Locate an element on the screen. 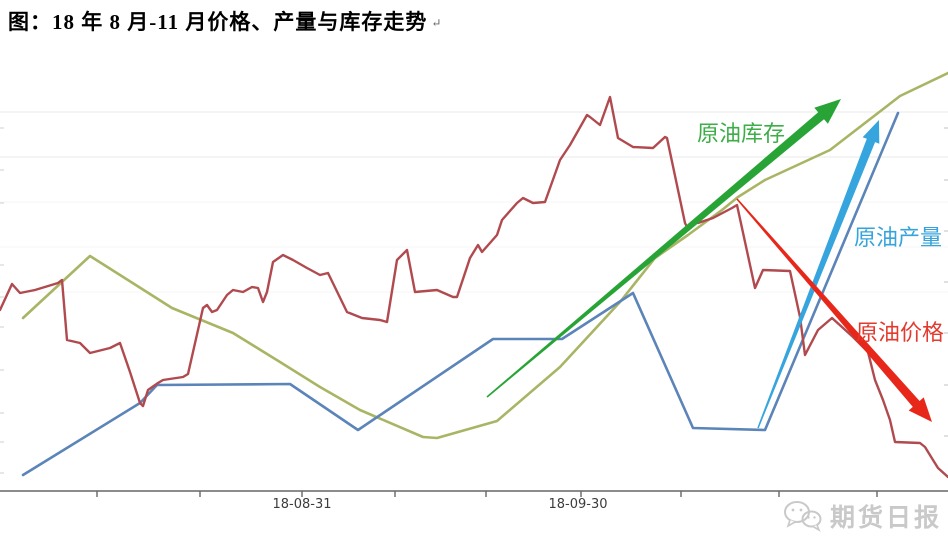  price-trend-arrow is located at coordinates (834, 310).